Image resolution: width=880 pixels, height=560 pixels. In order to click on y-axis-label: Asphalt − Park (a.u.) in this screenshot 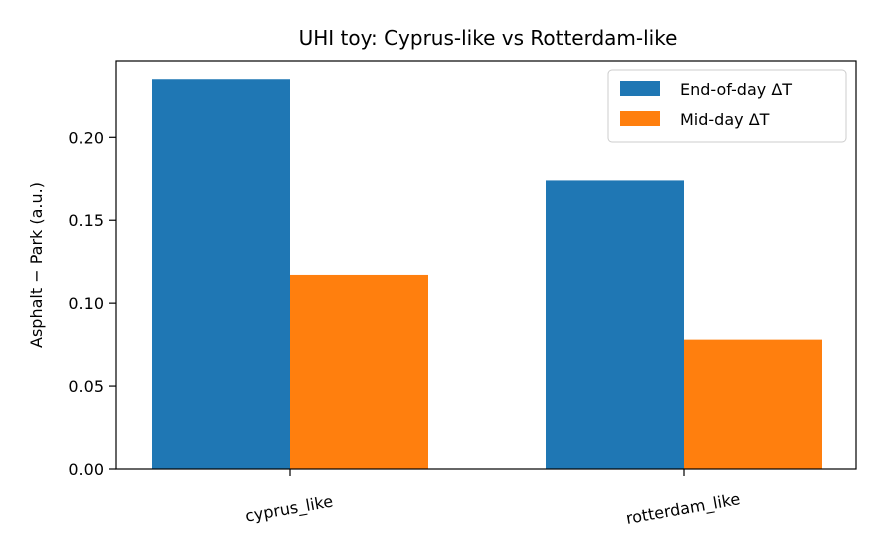, I will do `click(36, 265)`.